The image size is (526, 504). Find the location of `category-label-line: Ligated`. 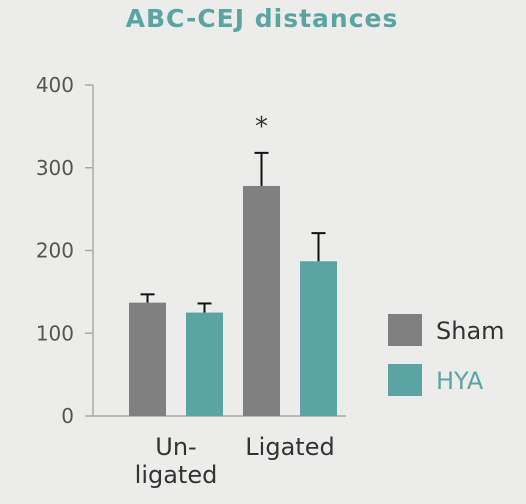

category-label-line: Ligated is located at coordinates (289, 447).